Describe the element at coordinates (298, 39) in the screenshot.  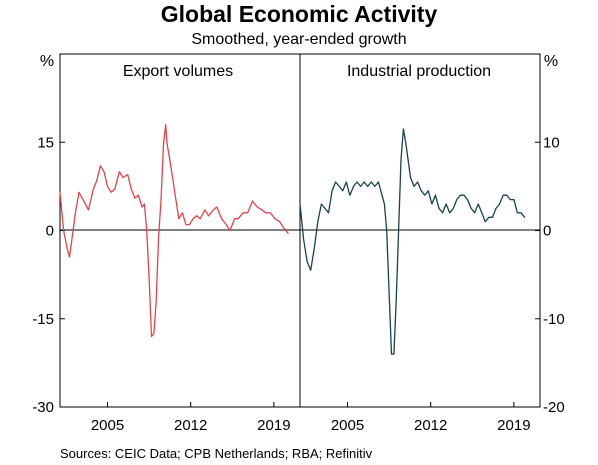
I see `chart-subtitle: Smoothed, year-ended growth` at that location.